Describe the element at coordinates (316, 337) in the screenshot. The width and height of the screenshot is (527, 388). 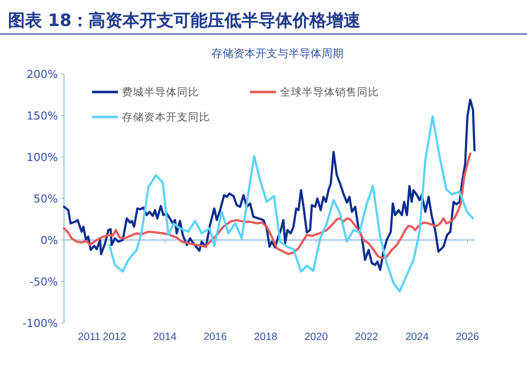
I see `x-tick-label: 2020` at that location.